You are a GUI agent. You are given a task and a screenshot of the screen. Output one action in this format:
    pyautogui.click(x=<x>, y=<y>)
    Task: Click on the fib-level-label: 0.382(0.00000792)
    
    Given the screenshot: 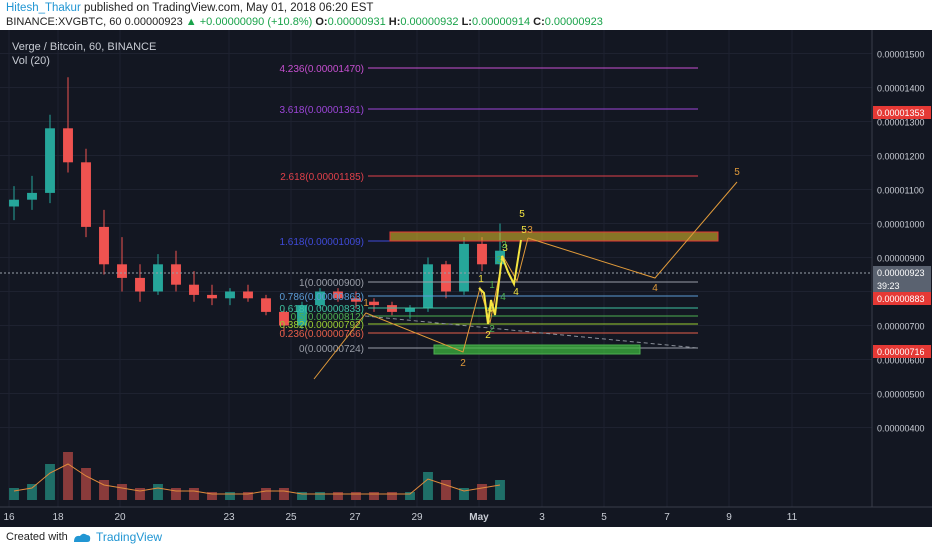 What is the action you would take?
    pyautogui.click(x=321, y=325)
    